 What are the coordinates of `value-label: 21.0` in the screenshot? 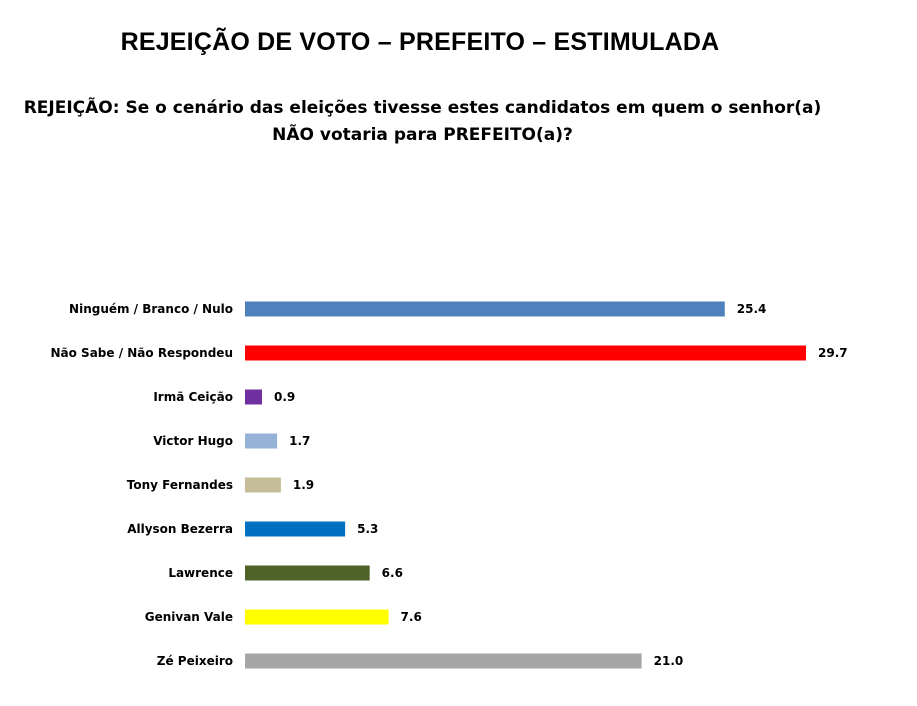 It's located at (669, 661).